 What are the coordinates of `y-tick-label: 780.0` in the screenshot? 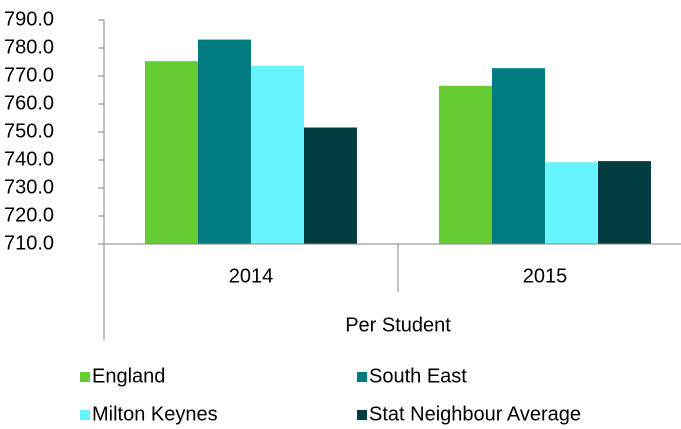 It's located at (29, 47).